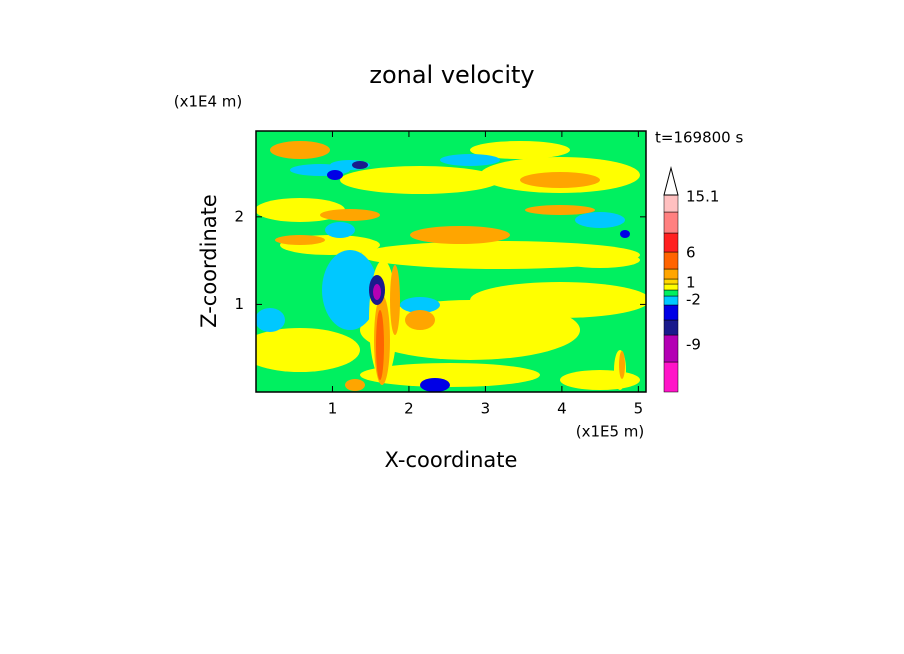 The width and height of the screenshot is (904, 654). What do you see at coordinates (693, 300) in the screenshot?
I see `colorbar-label: -2` at bounding box center [693, 300].